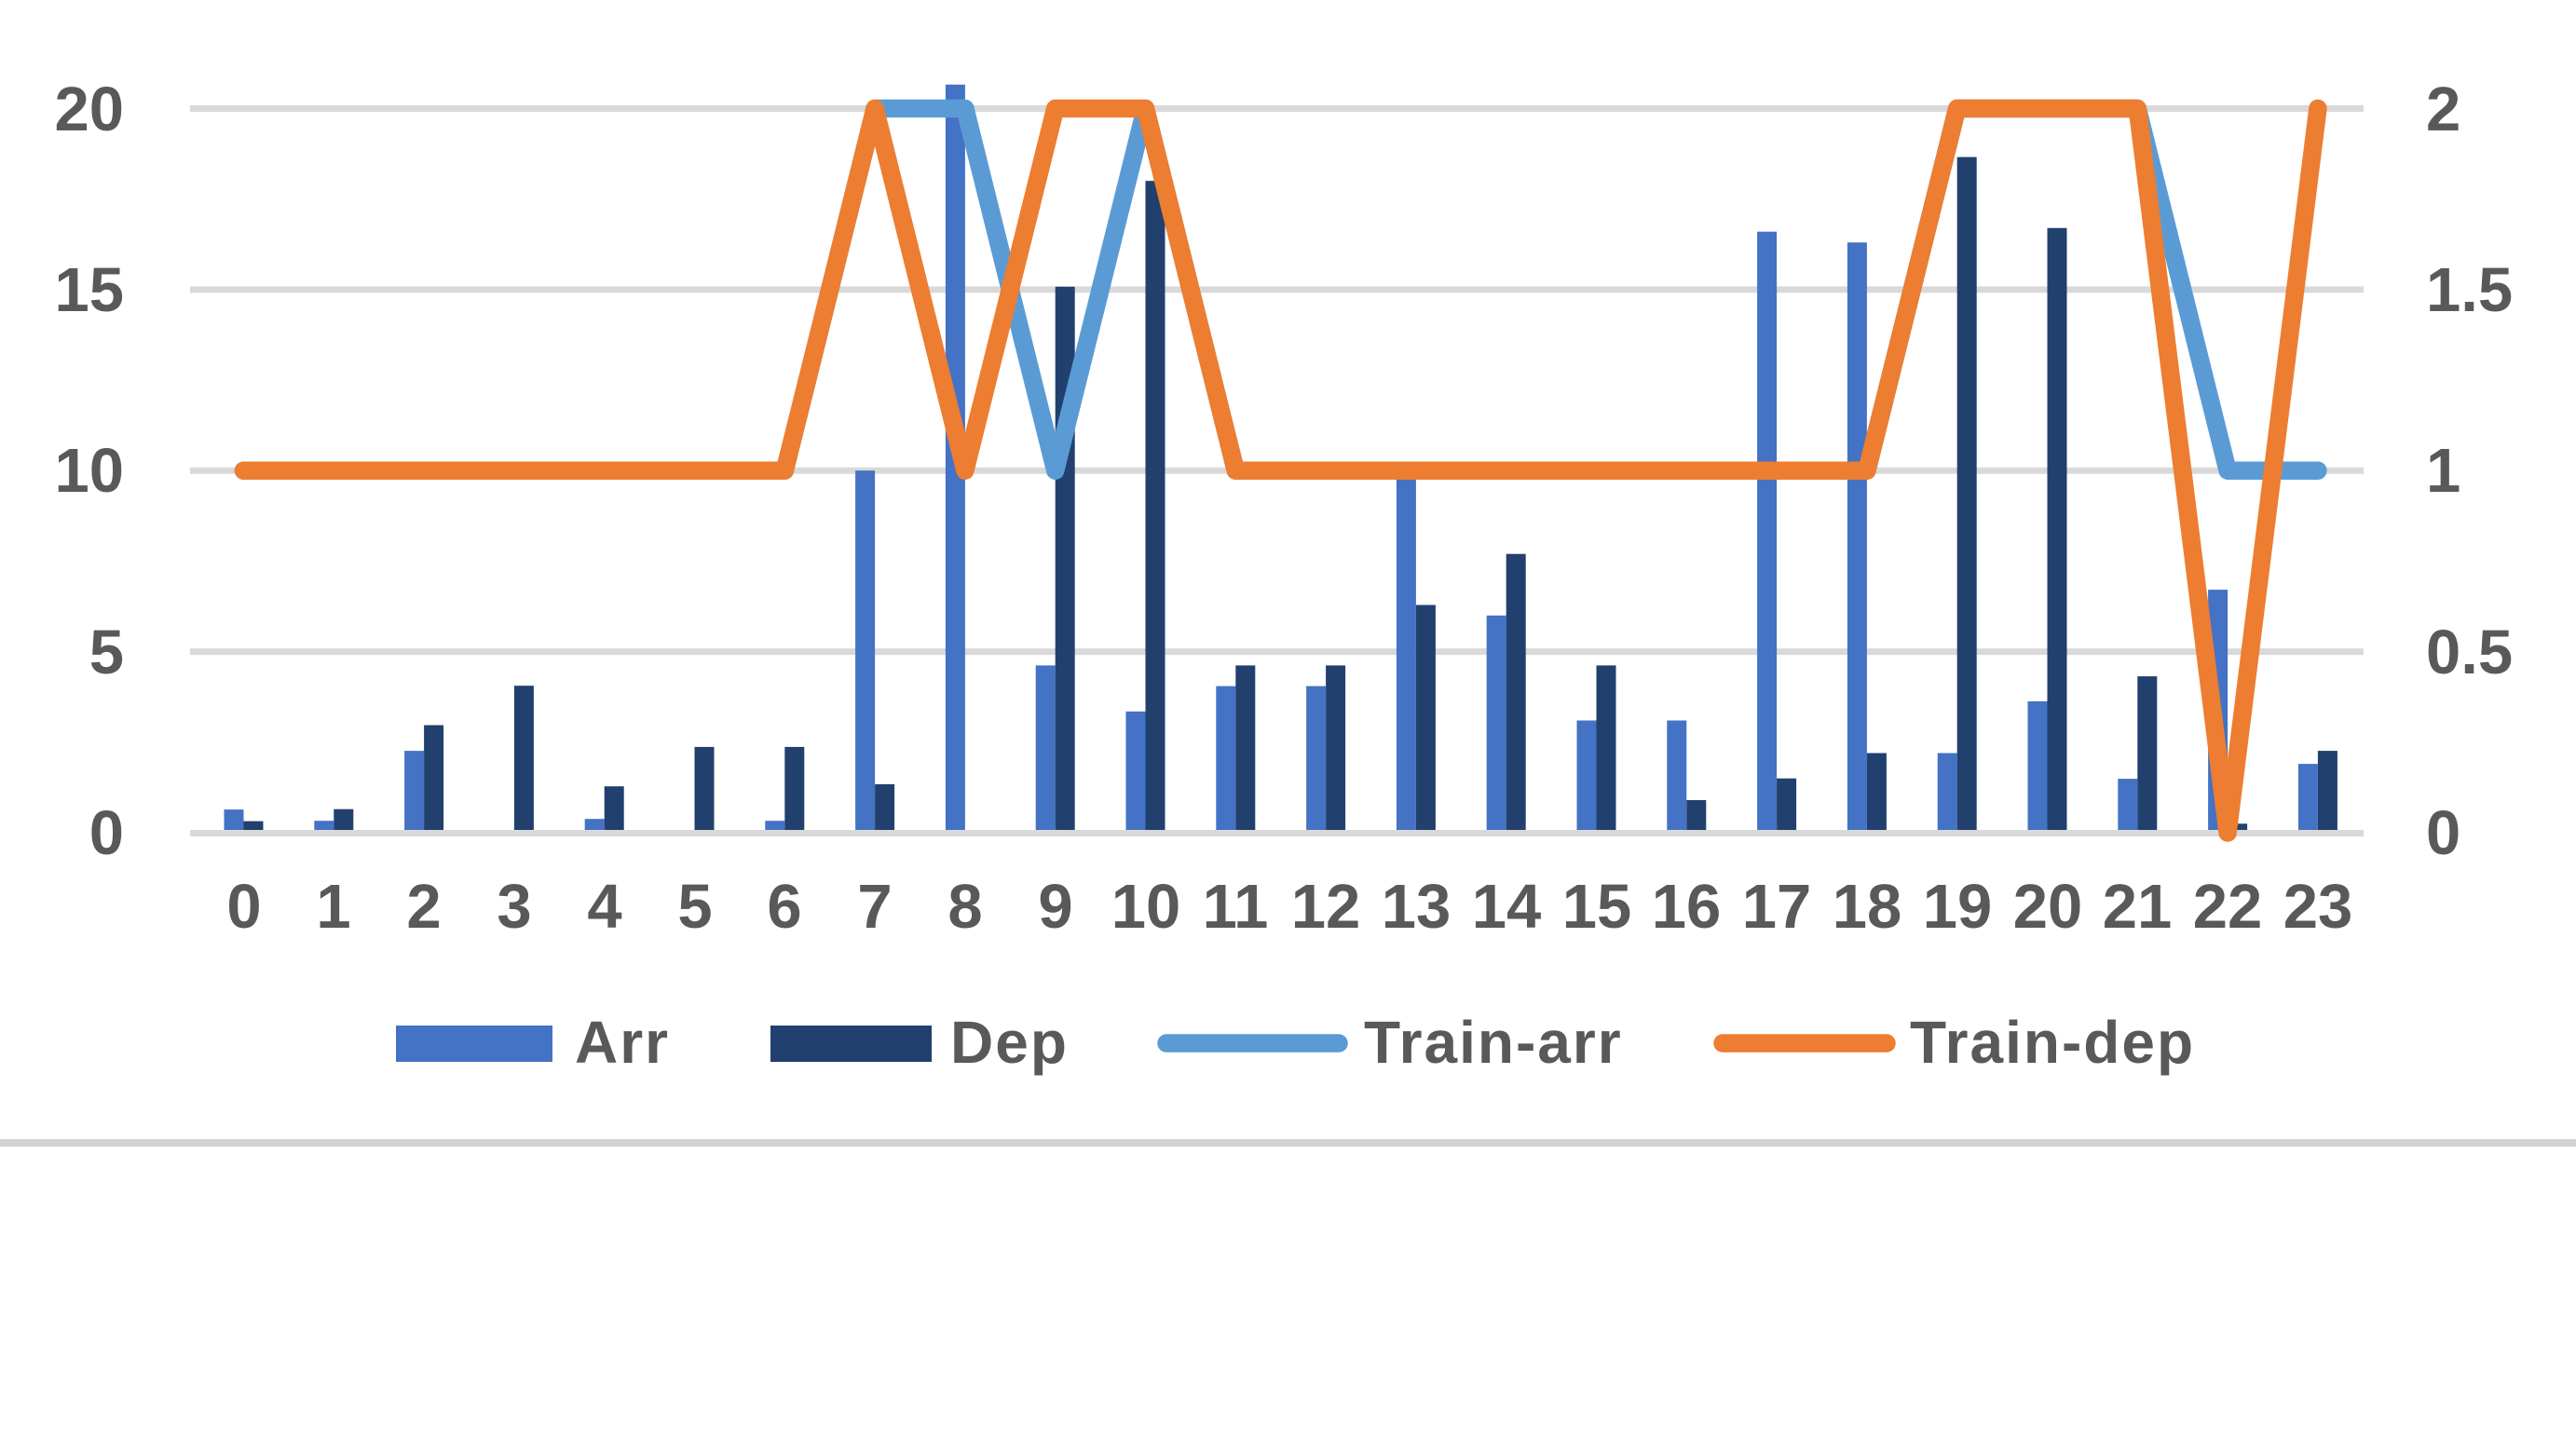  Describe the element at coordinates (1493, 1042) in the screenshot. I see `svg-text: Train-arr` at that location.